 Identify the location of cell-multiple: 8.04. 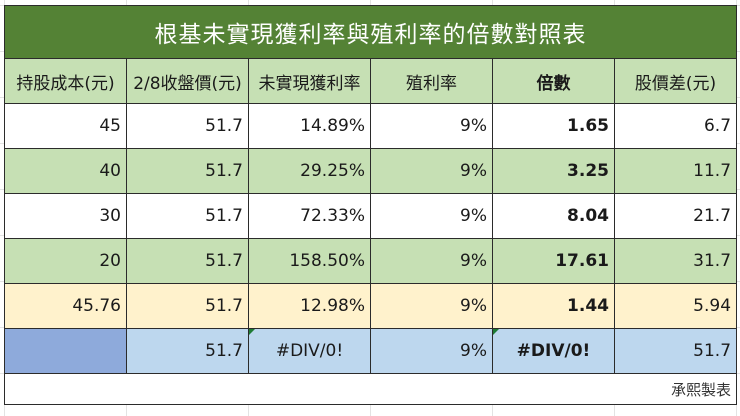
(553, 216).